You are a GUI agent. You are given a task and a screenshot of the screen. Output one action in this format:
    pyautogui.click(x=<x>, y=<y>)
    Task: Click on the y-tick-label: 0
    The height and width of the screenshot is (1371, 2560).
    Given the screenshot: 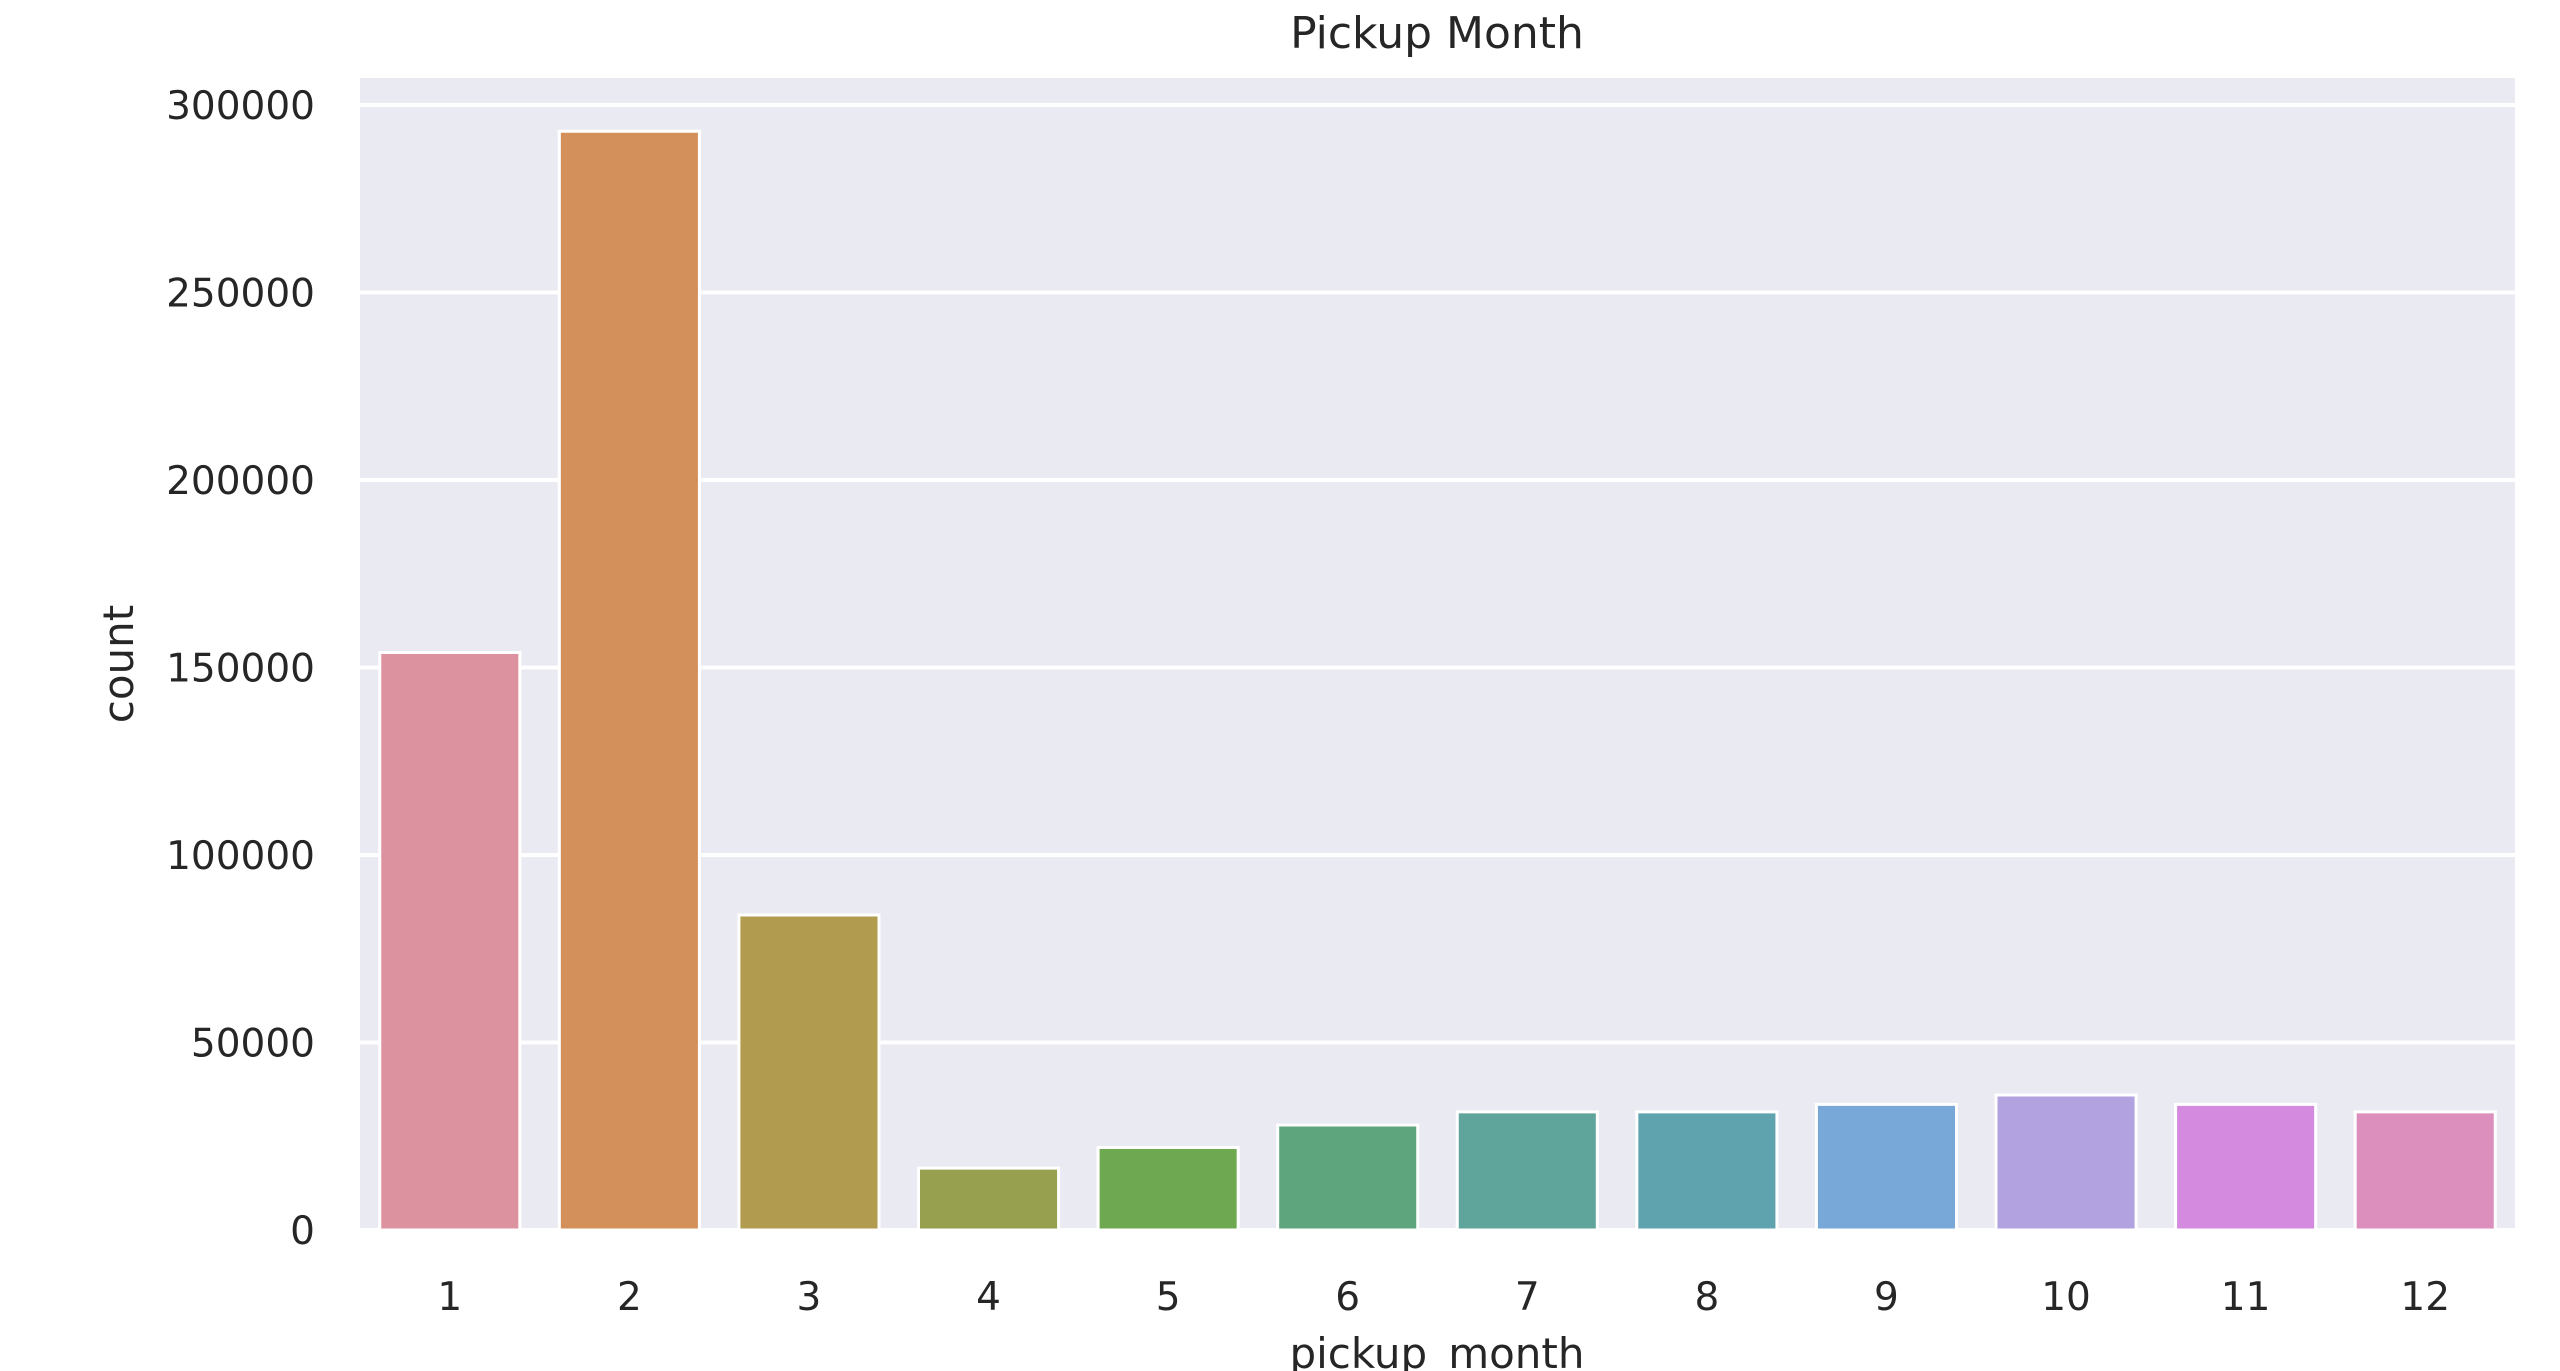 What is the action you would take?
    pyautogui.click(x=302, y=1231)
    